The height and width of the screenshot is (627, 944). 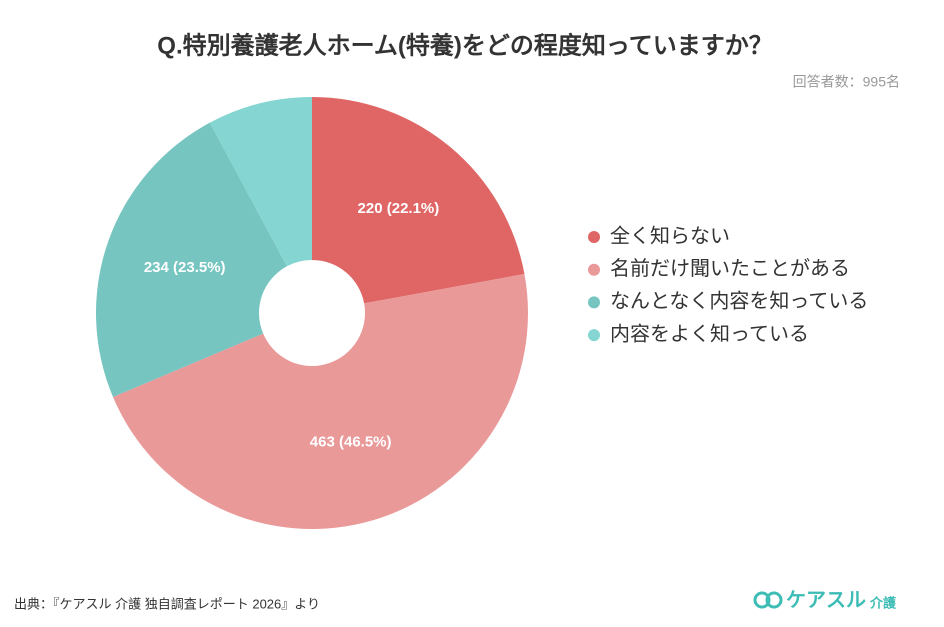 I want to click on logo: ケアスル 介護, so click(x=825, y=599).